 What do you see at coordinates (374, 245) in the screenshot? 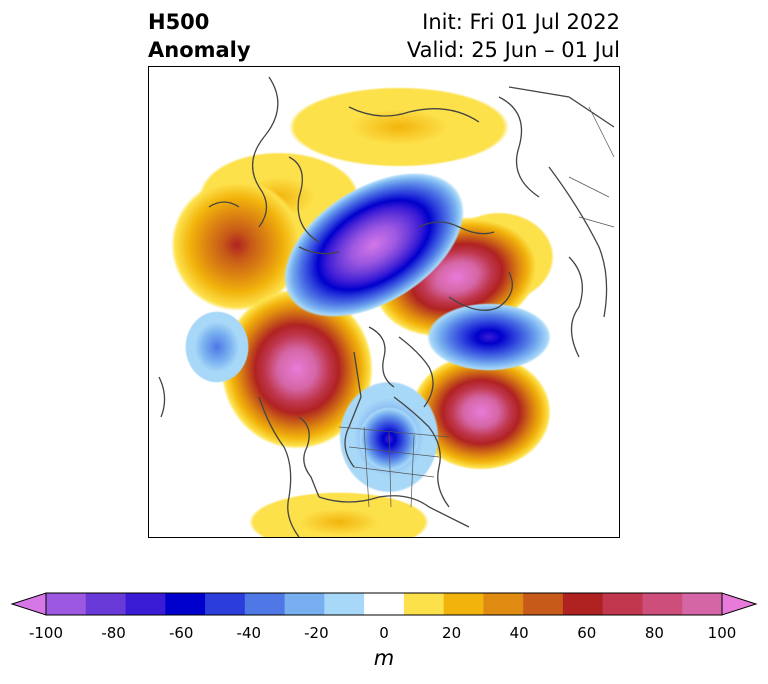
I see `arctic-low-siberia` at bounding box center [374, 245].